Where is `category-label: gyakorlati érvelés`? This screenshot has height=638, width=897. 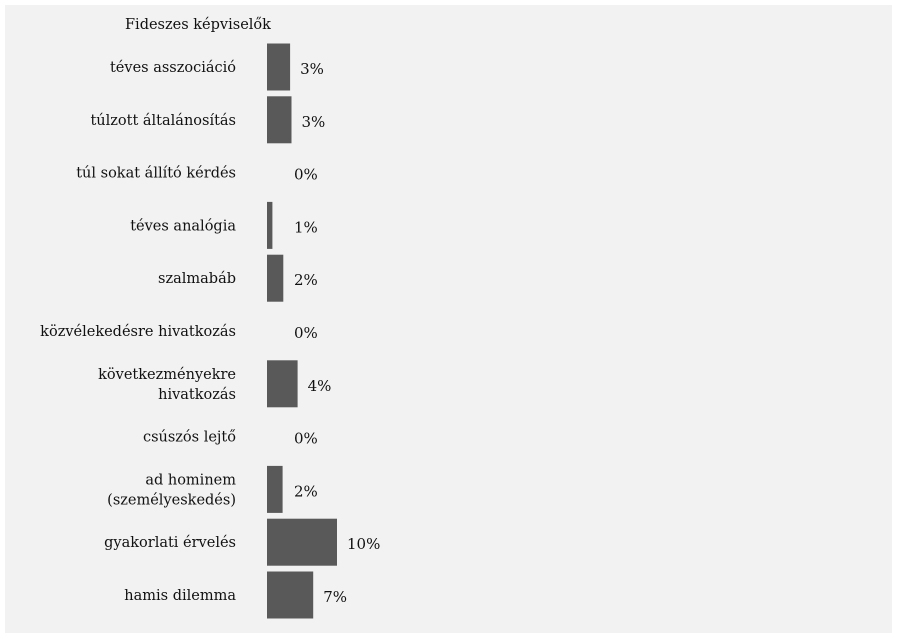 category-label: gyakorlati érvelés is located at coordinates (170, 543).